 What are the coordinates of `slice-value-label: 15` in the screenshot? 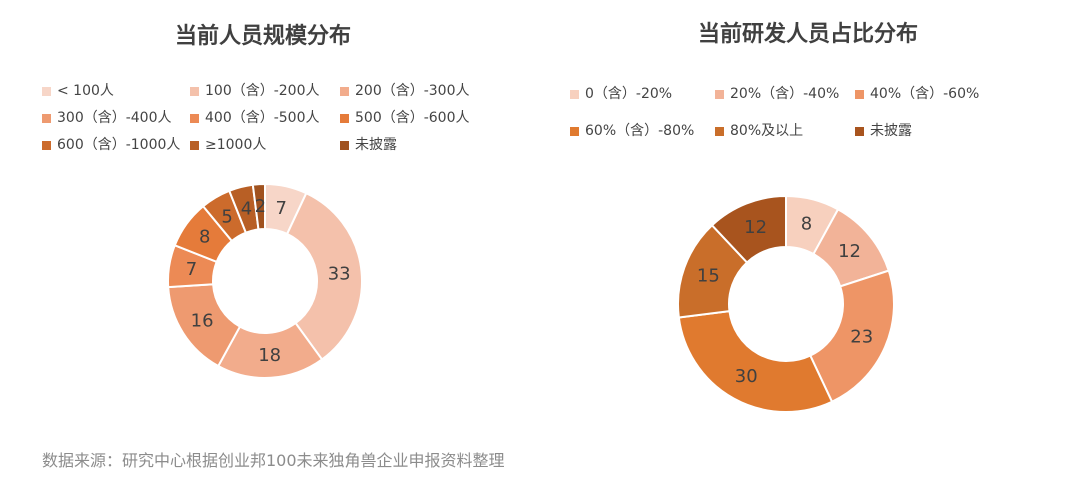 It's located at (708, 276).